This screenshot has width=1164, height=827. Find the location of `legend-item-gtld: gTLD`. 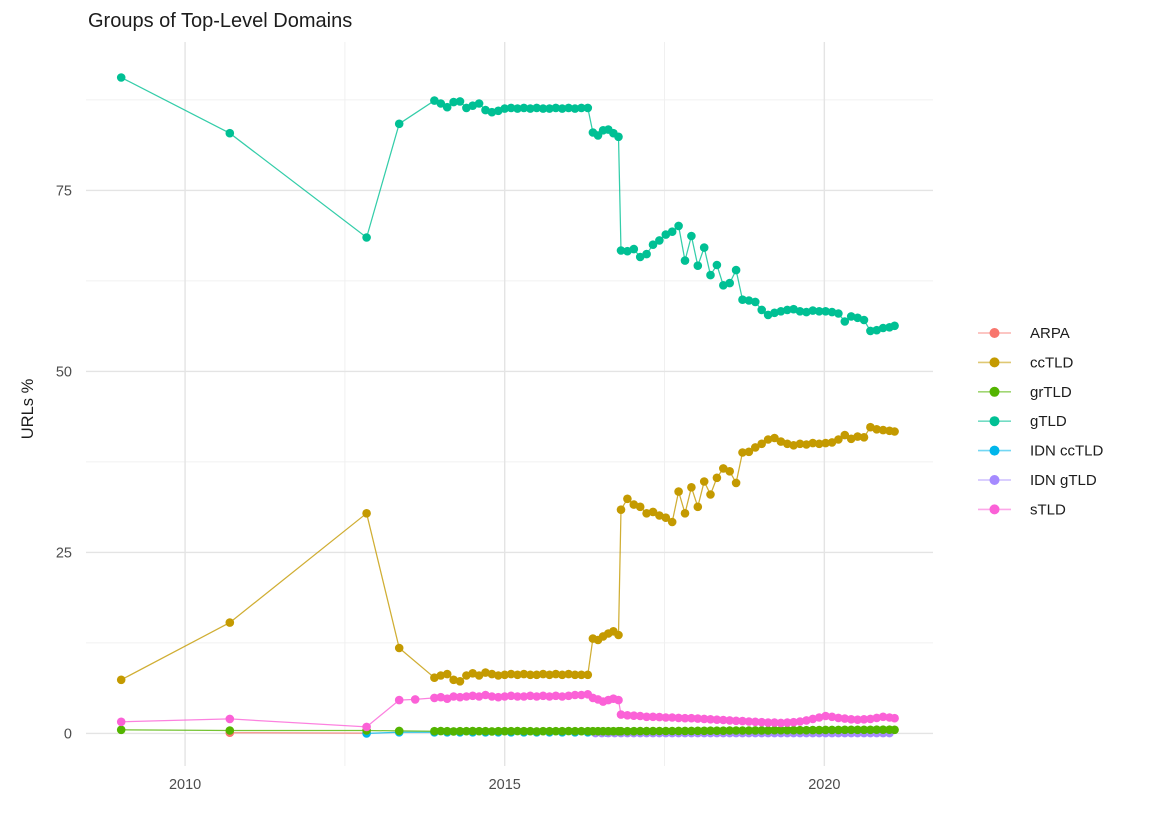

legend-item-gtld: gTLD is located at coordinates (1022, 421).